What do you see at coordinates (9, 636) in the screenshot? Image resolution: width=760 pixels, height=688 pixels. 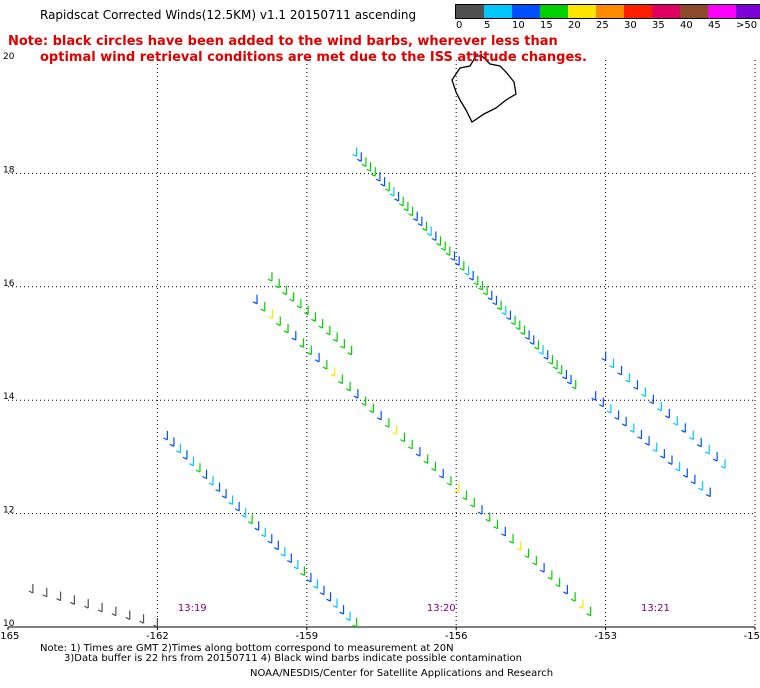 I see `lon-tick-label: -165` at bounding box center [9, 636].